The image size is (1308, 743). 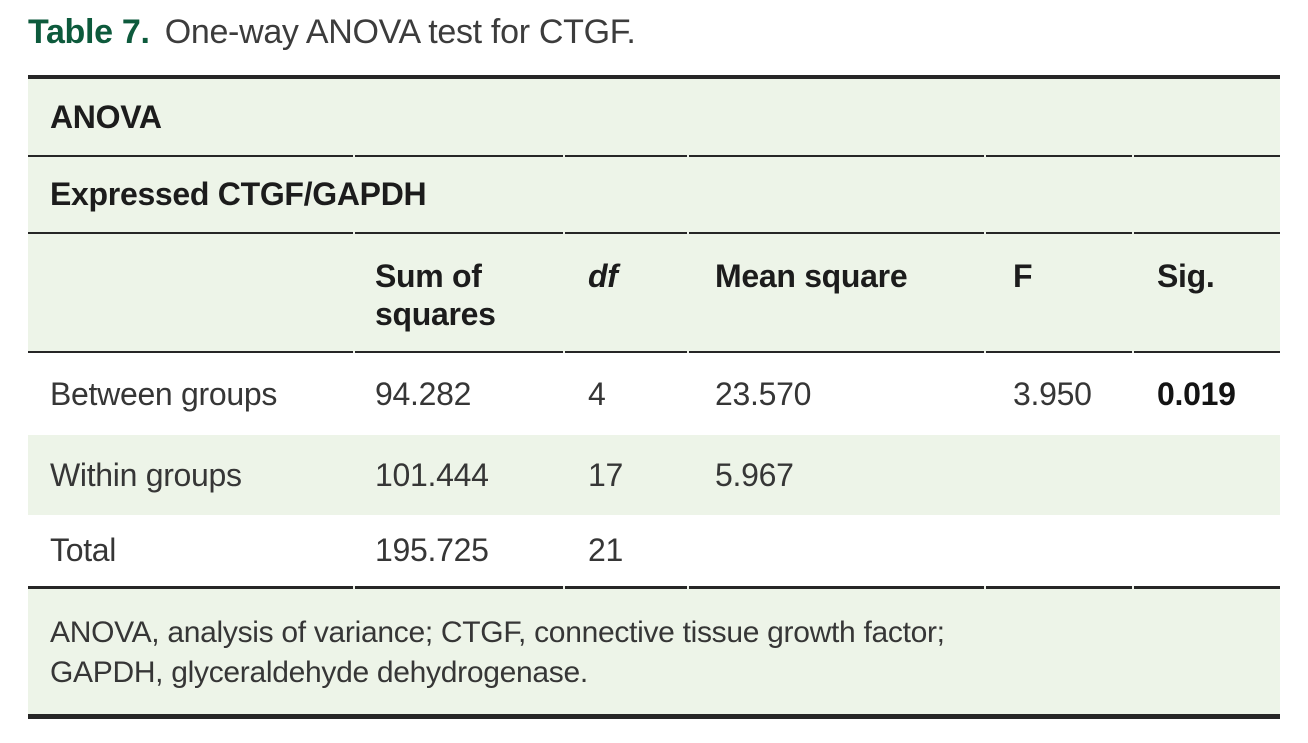 What do you see at coordinates (1196, 393) in the screenshot?
I see `cell-sig: 0.019` at bounding box center [1196, 393].